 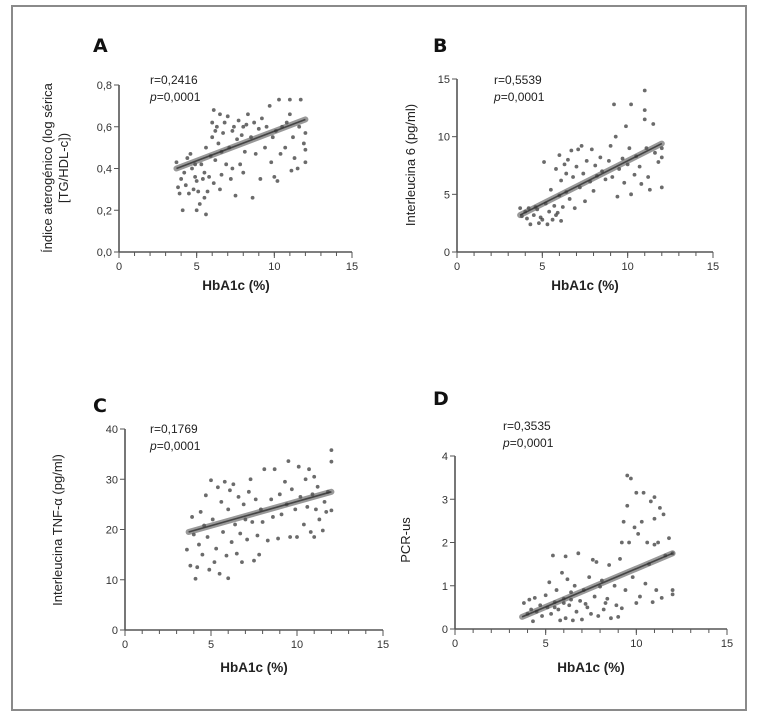 What do you see at coordinates (57, 530) in the screenshot?
I see `y-axis-label: Interleucina TNF-α (pg/ml)` at bounding box center [57, 530].